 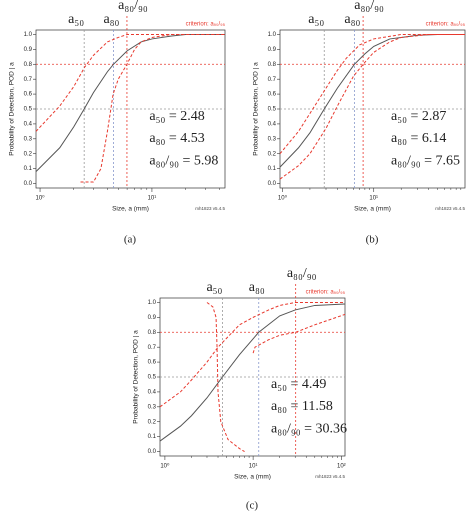 What do you see at coordinates (252, 506) in the screenshot?
I see `panel-caption: (c)` at bounding box center [252, 506].